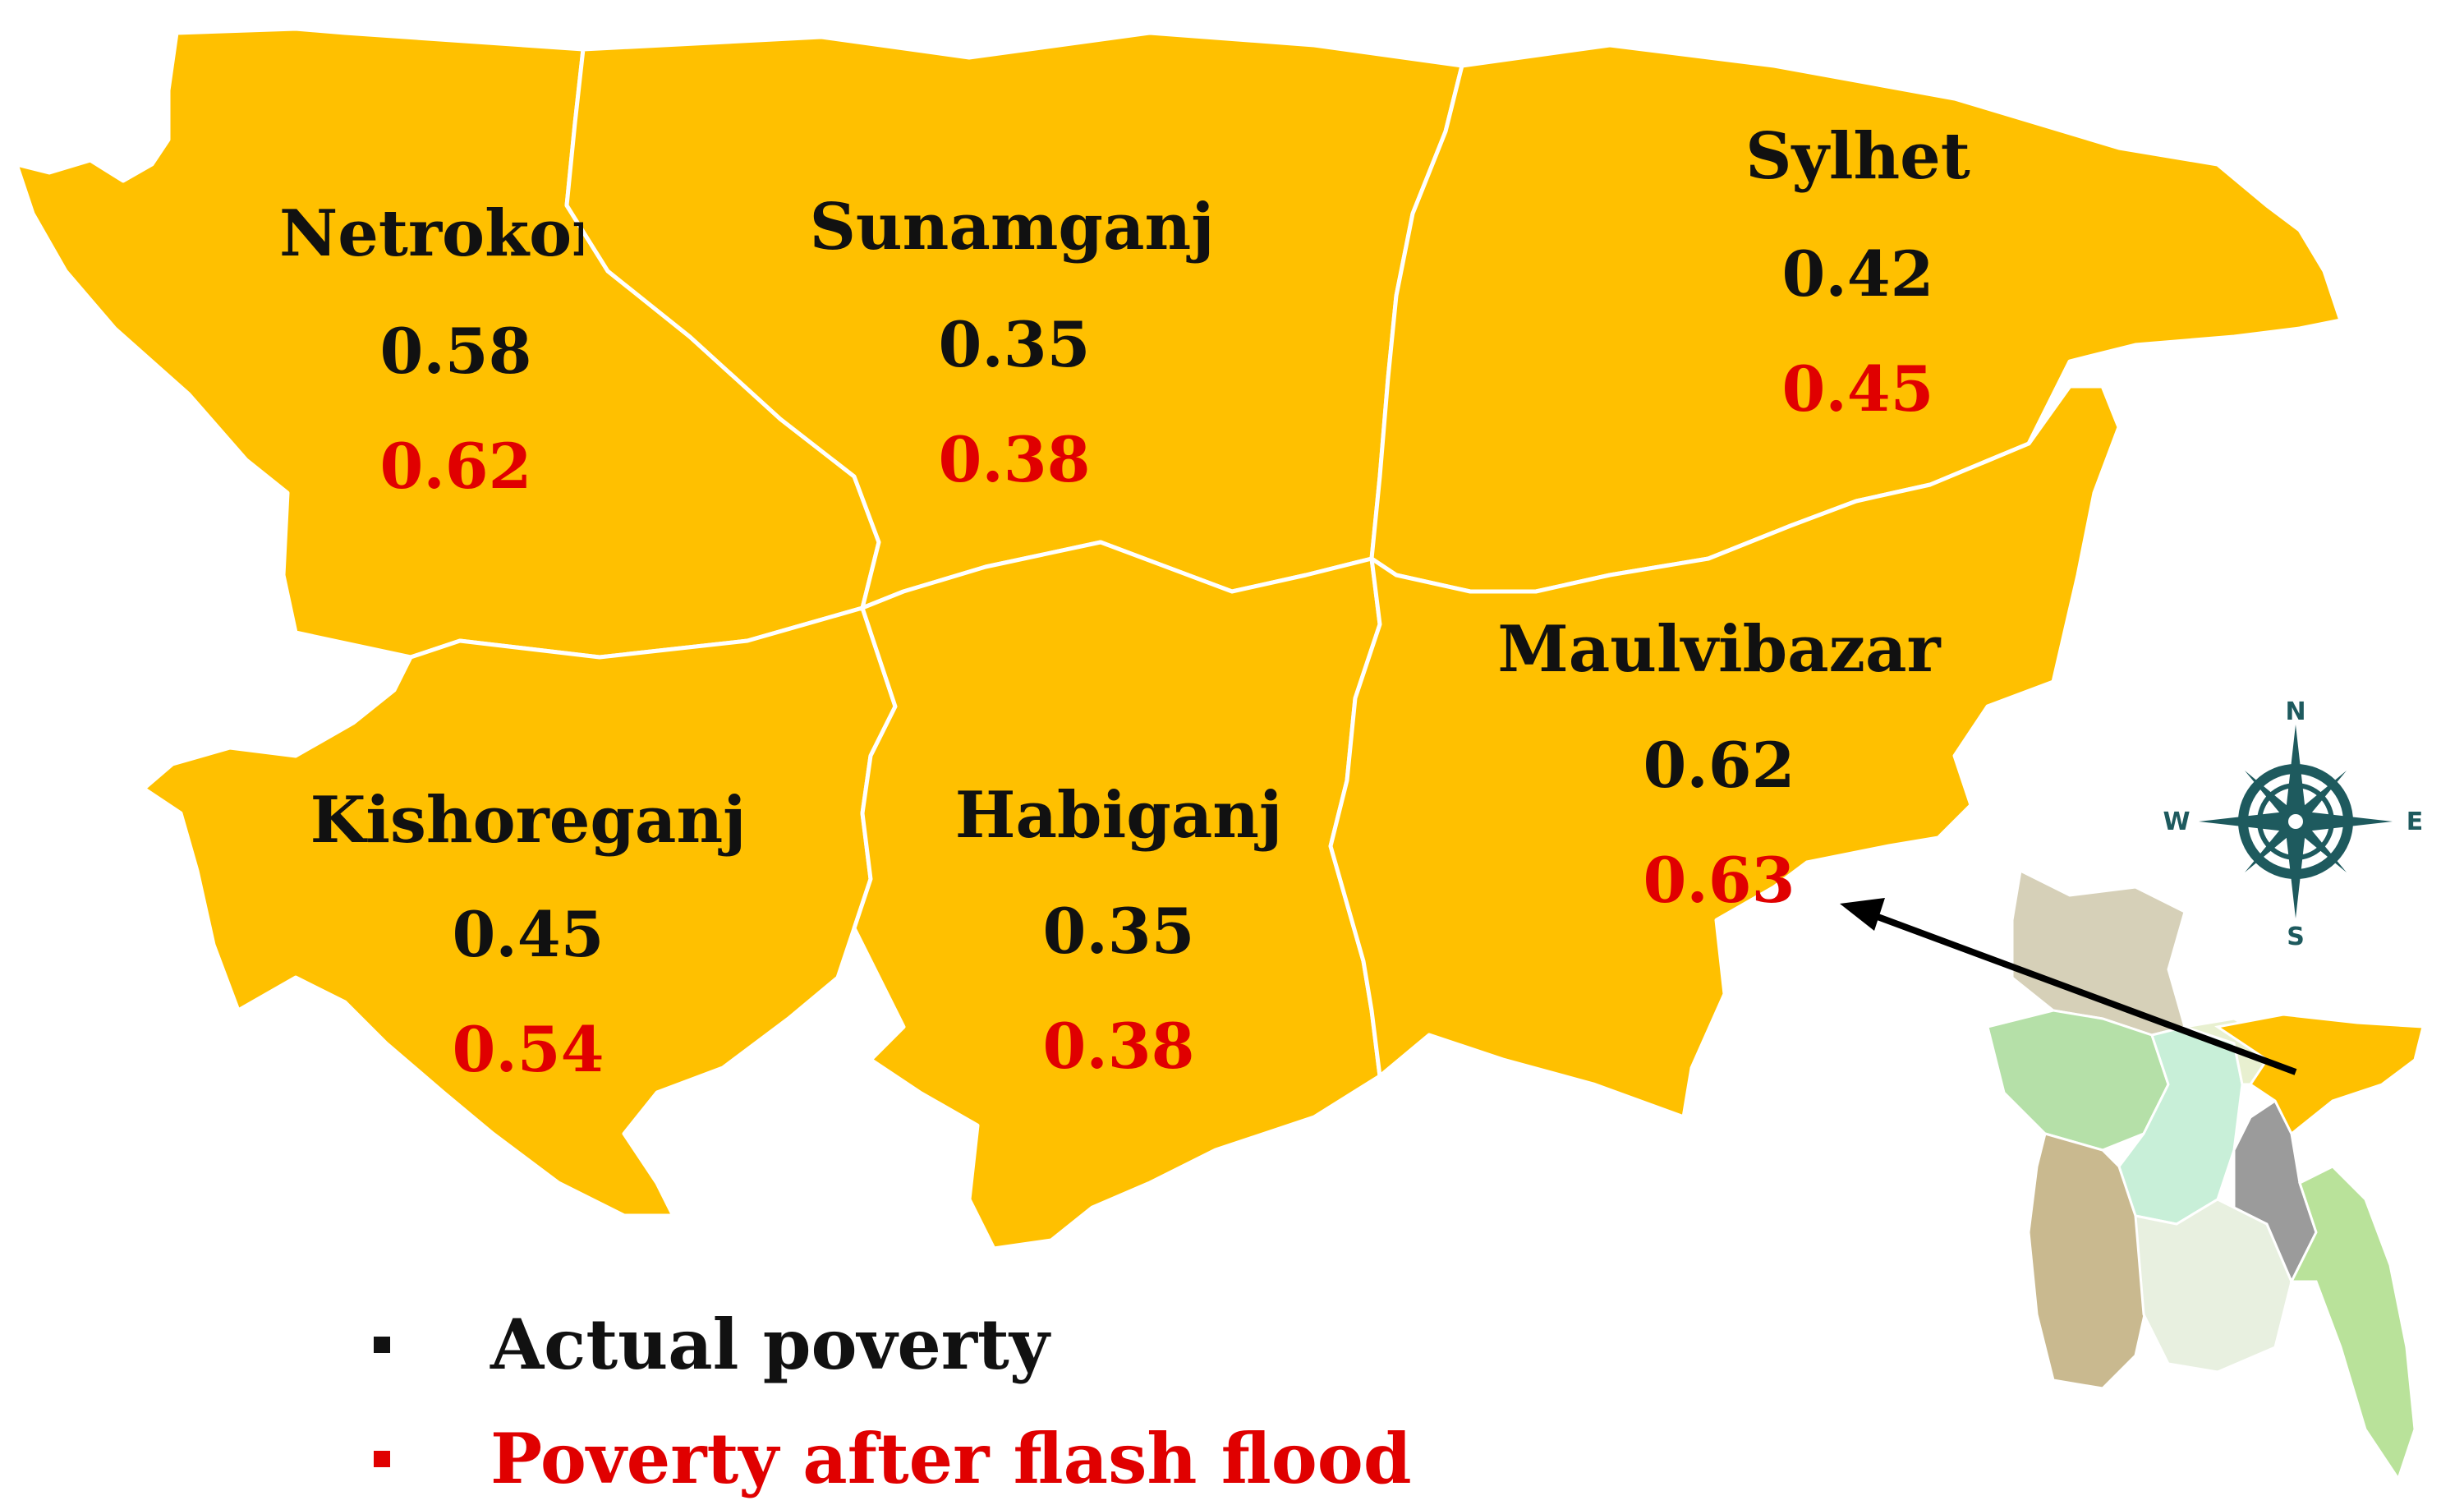 The image size is (2464, 1505). What do you see at coordinates (2090, 1261) in the screenshot?
I see `inset-region-southwest` at bounding box center [2090, 1261].